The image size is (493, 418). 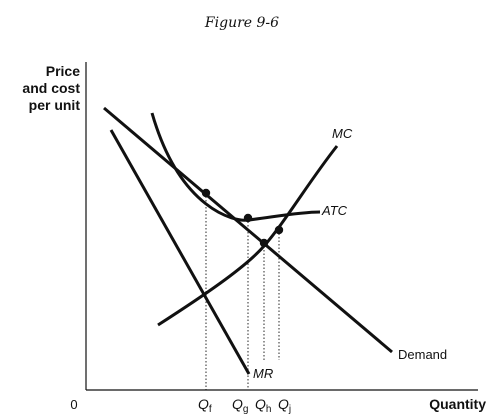 I want to click on quantity-label-qg: Qg, so click(x=240, y=405).